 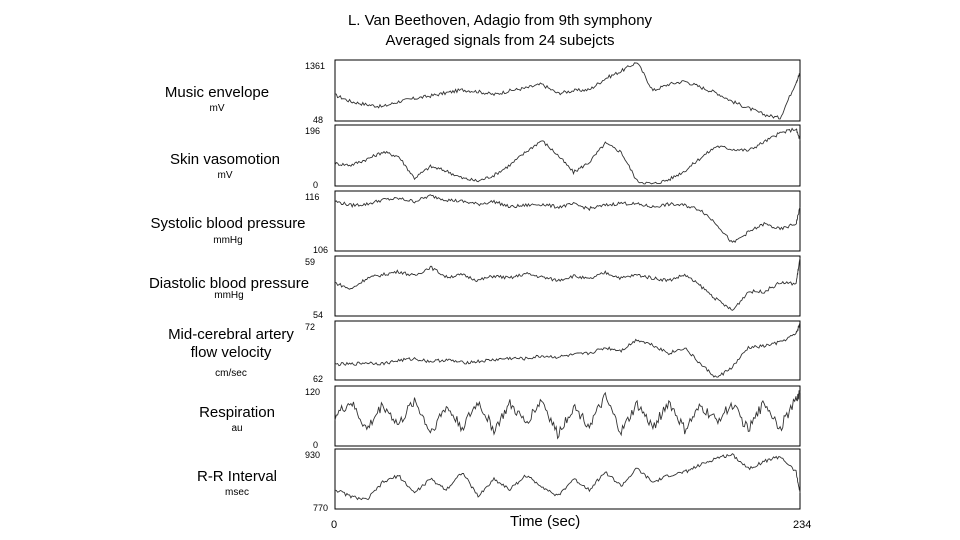 I want to click on panel-label-6: R-R Interval, so click(x=237, y=476).